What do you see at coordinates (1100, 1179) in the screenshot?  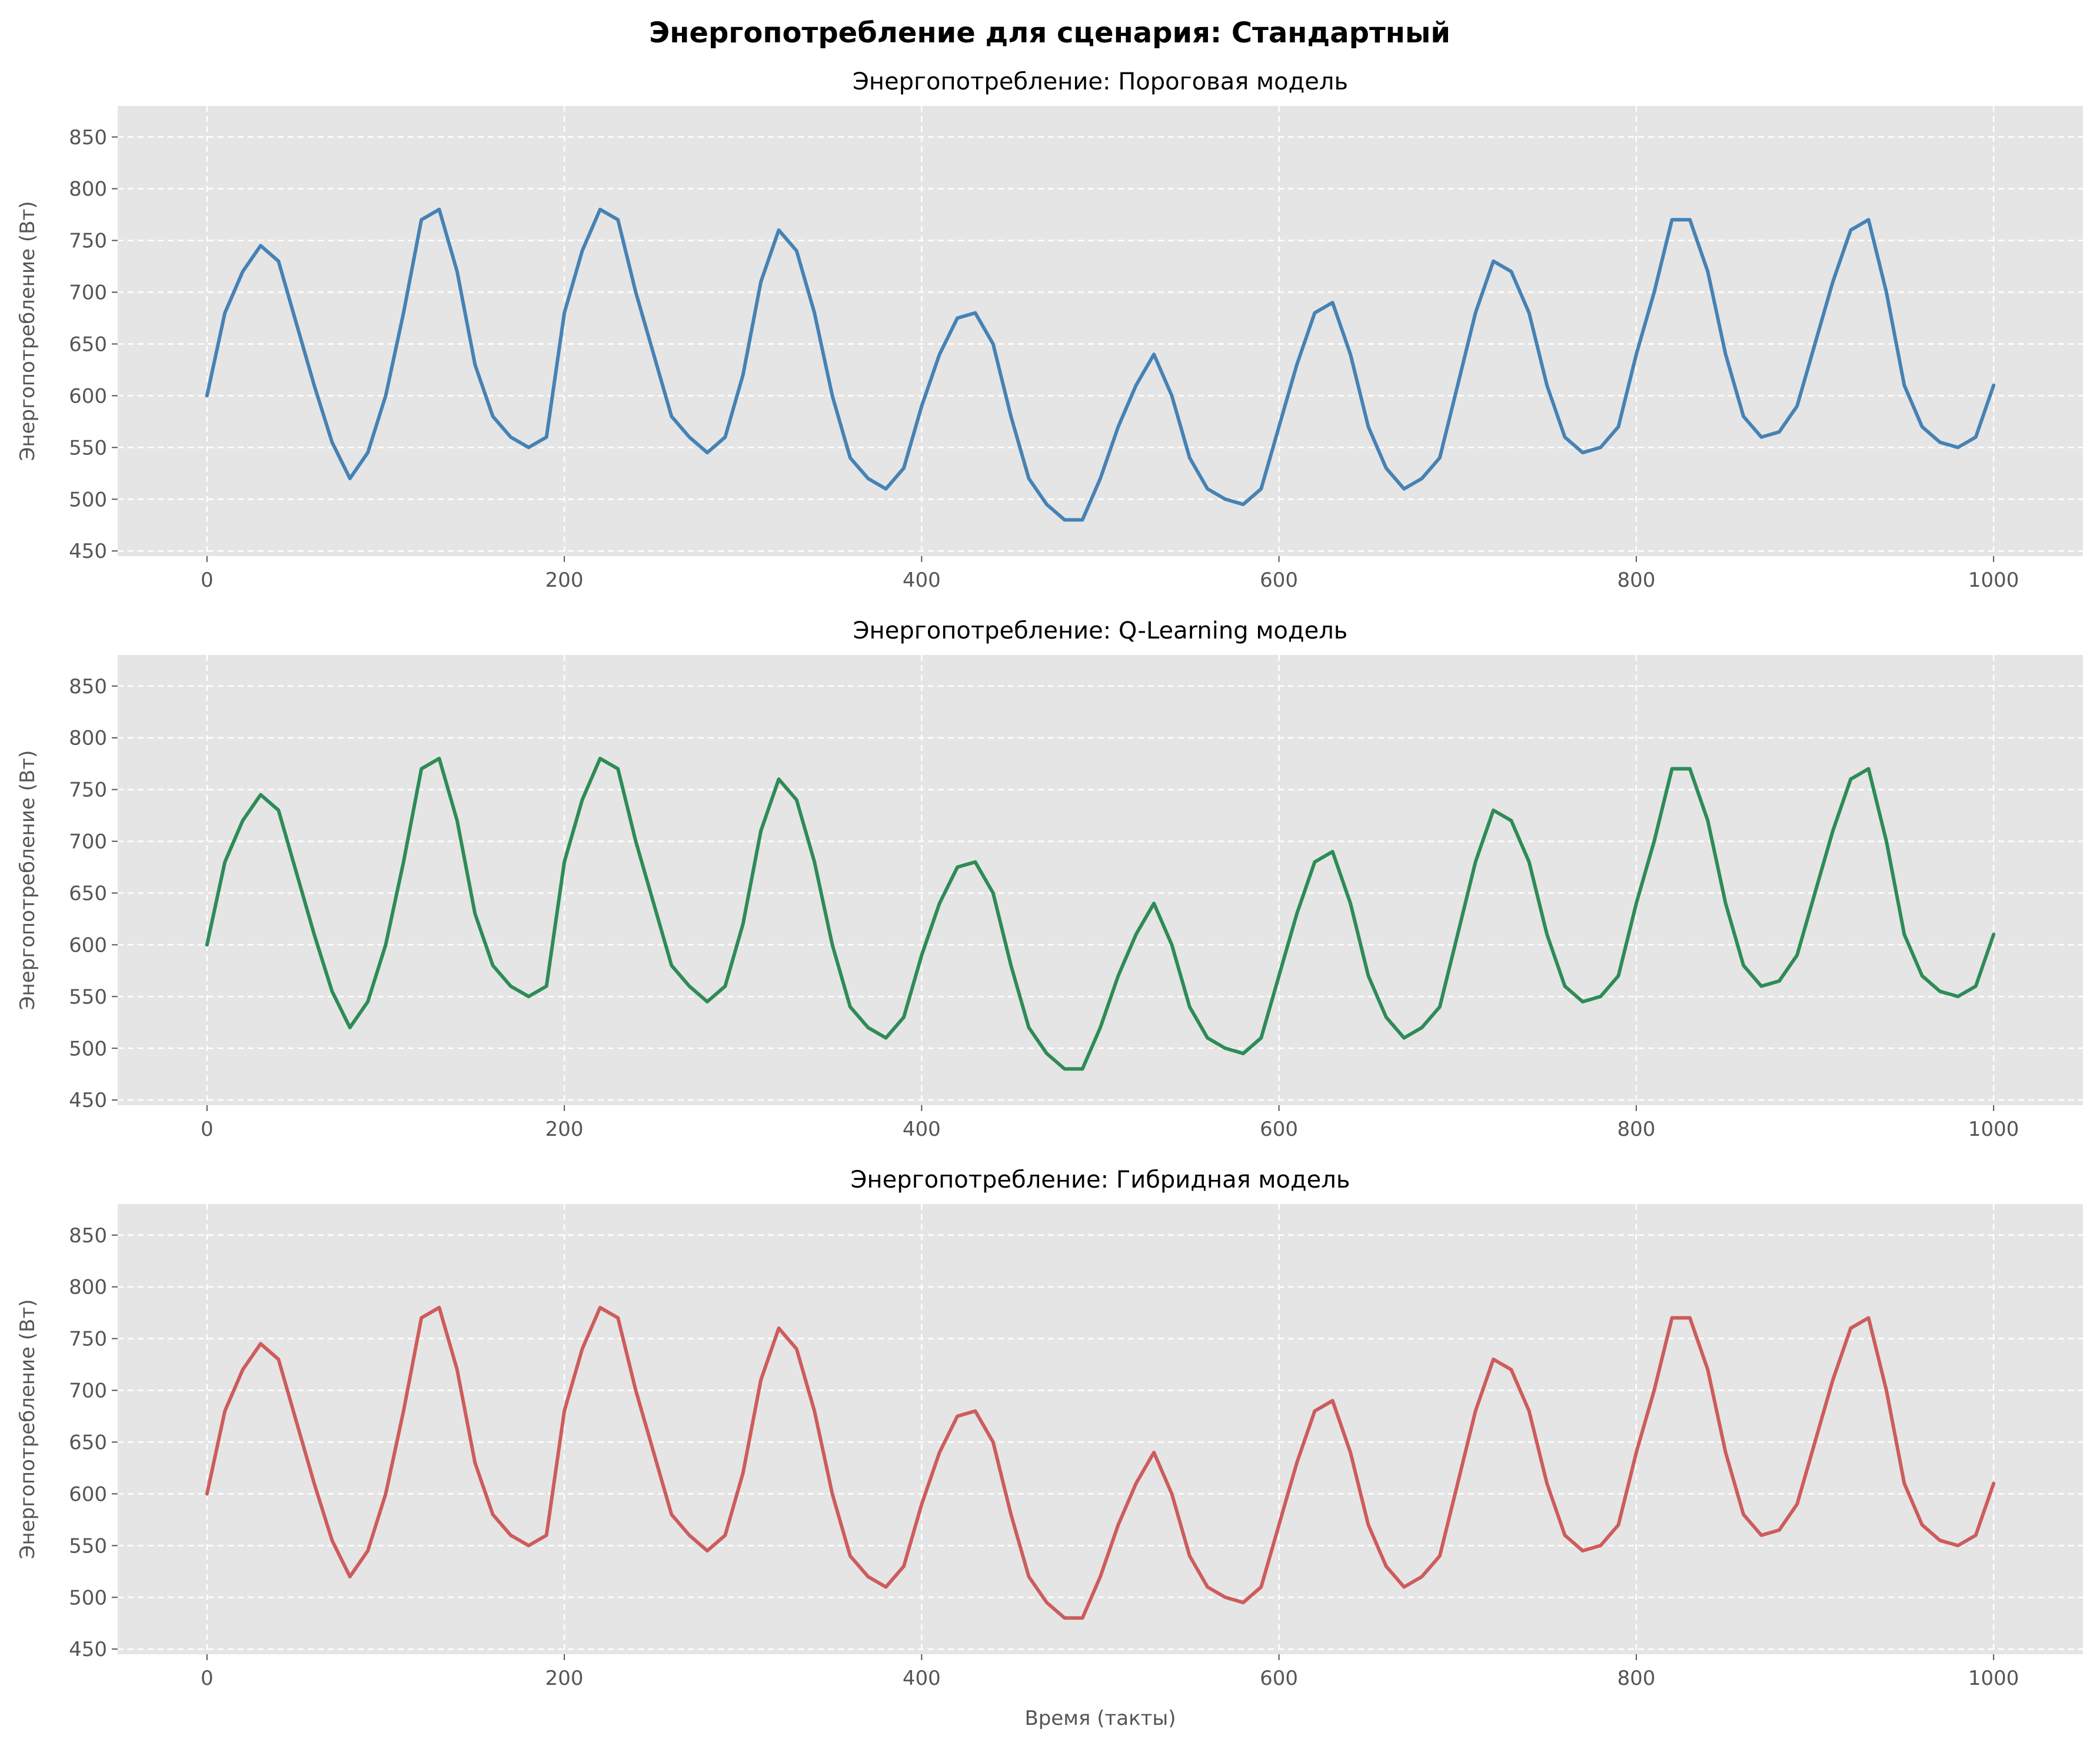 I see `axes-title: Энергопотребление: Гибридная модель` at bounding box center [1100, 1179].